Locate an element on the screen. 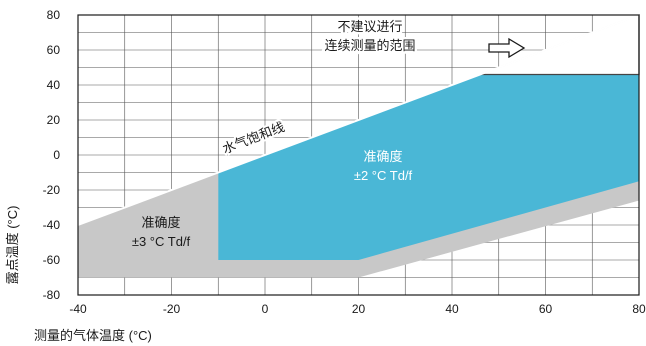 The image size is (646, 346). y-tick-label: 0 is located at coordinates (56, 155).